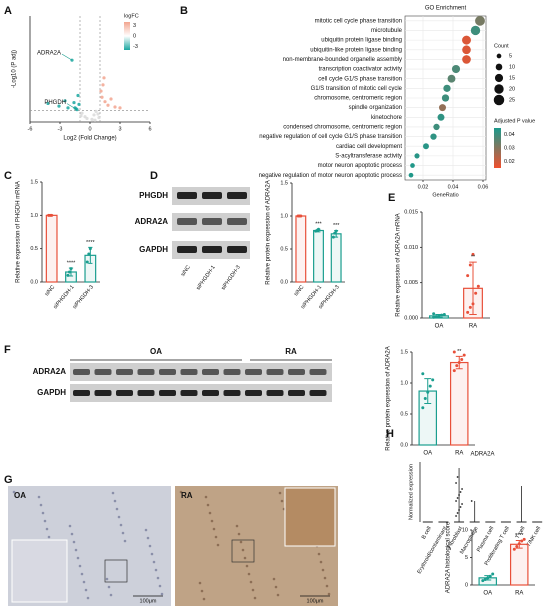  Describe the element at coordinates (71, 263) in the screenshot. I see `significance: ****` at that location.